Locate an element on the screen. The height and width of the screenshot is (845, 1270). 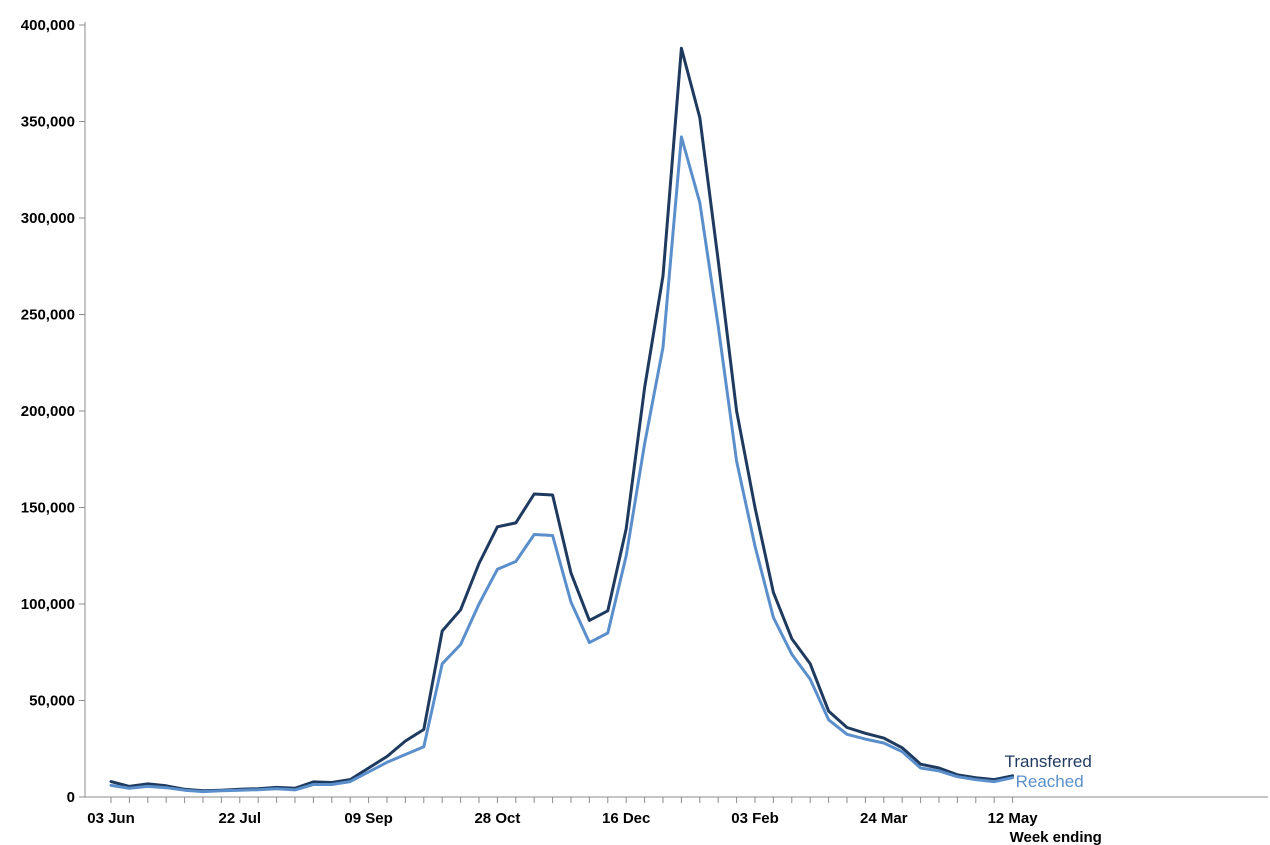
y-tick-label: 300,000 is located at coordinates (48, 218).